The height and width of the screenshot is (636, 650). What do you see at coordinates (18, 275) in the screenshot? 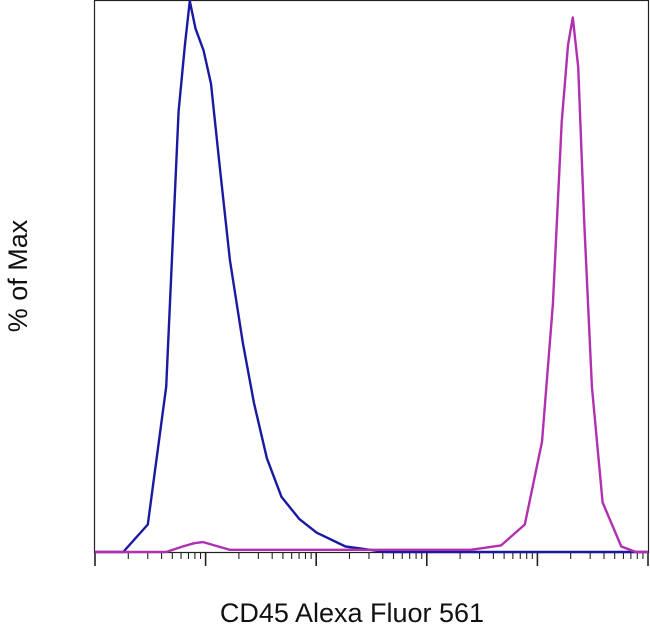
I see `y-axis-label: % of Max` at bounding box center [18, 275].